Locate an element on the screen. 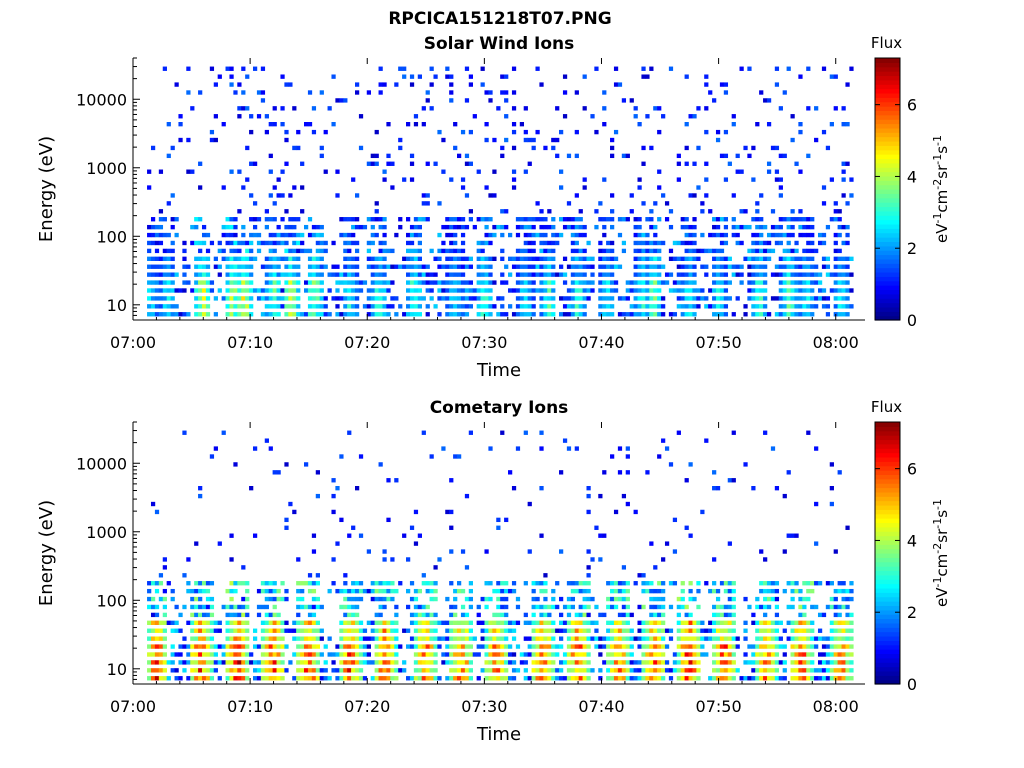 The image size is (1024, 768). colorbar-tick-label: 2 is located at coordinates (912, 612).